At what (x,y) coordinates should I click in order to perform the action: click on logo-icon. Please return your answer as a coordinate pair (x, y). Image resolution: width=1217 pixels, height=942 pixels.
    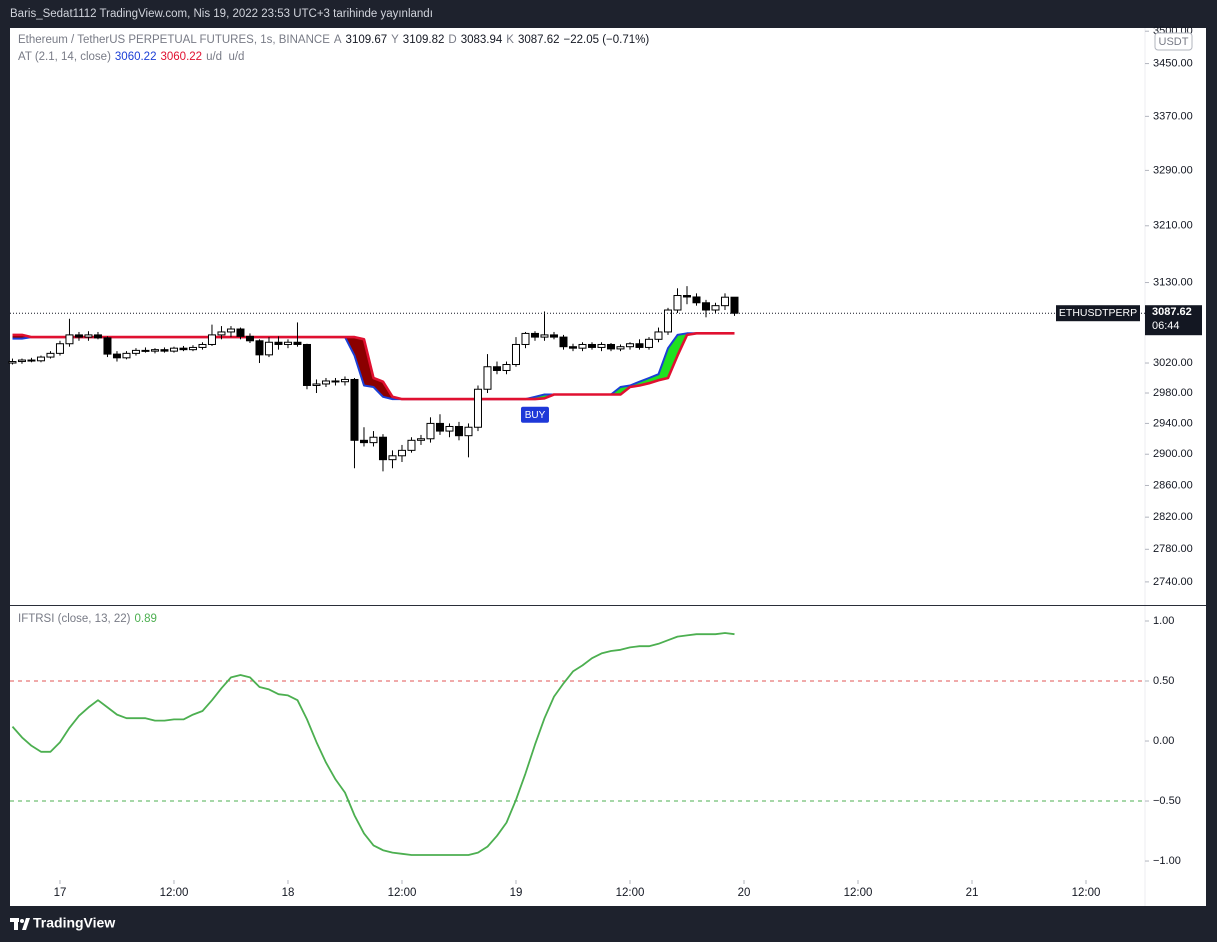
    Looking at the image, I should click on (20, 924).